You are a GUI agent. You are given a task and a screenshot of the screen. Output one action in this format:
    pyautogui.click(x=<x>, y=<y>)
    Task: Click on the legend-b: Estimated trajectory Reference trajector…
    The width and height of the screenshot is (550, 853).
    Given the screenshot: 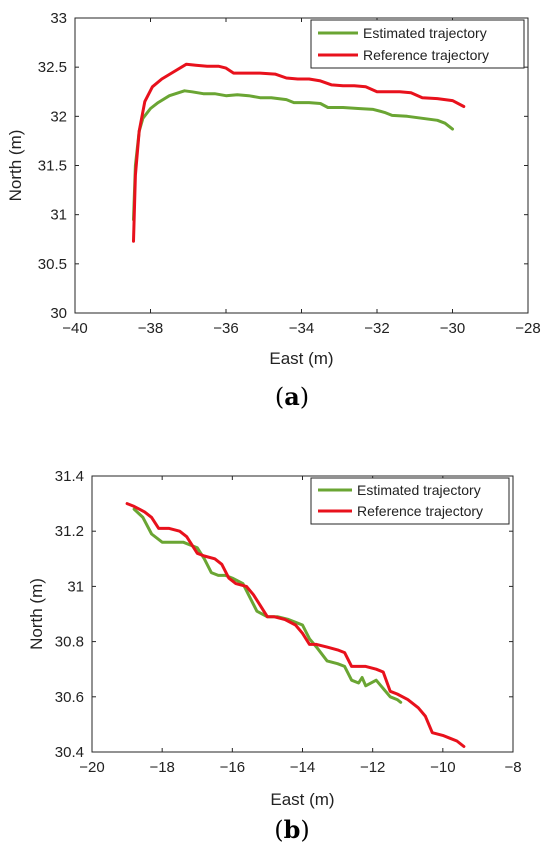 What is the action you would take?
    pyautogui.click(x=410, y=501)
    